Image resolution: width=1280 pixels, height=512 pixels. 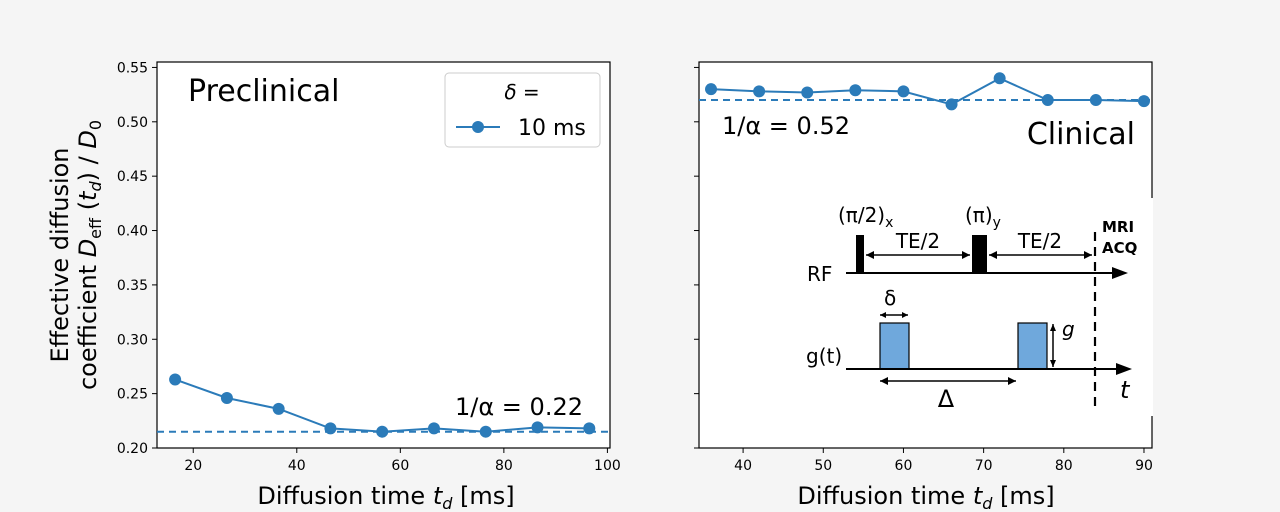 I want to click on time-axis-label: t, so click(x=1125, y=390).